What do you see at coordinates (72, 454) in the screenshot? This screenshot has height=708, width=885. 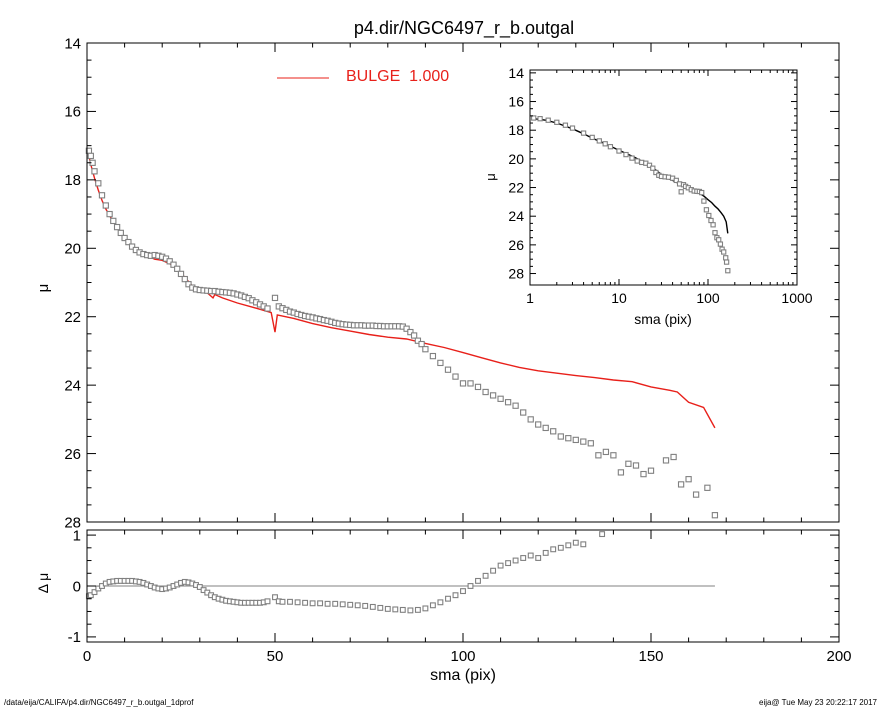 I see `main-y-tick-label: 26` at bounding box center [72, 454].